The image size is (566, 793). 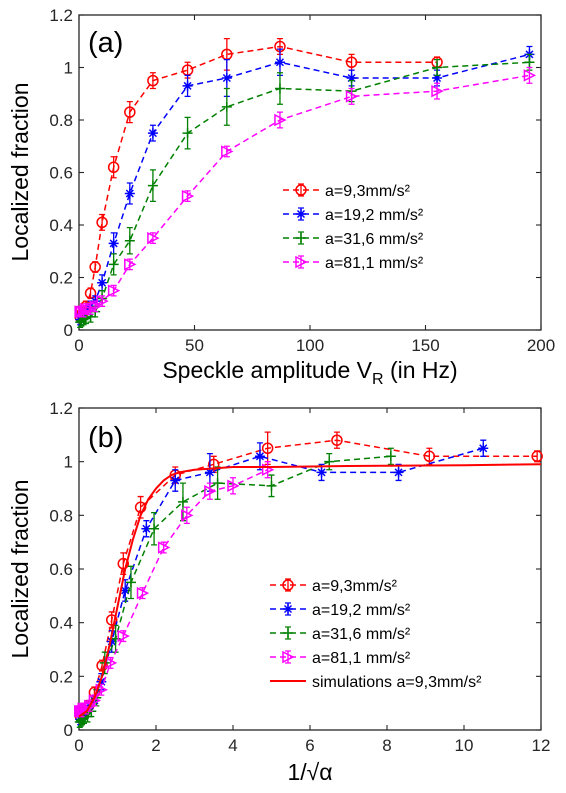 What do you see at coordinates (541, 745) in the screenshot?
I see `x-tick-label: 12` at bounding box center [541, 745].